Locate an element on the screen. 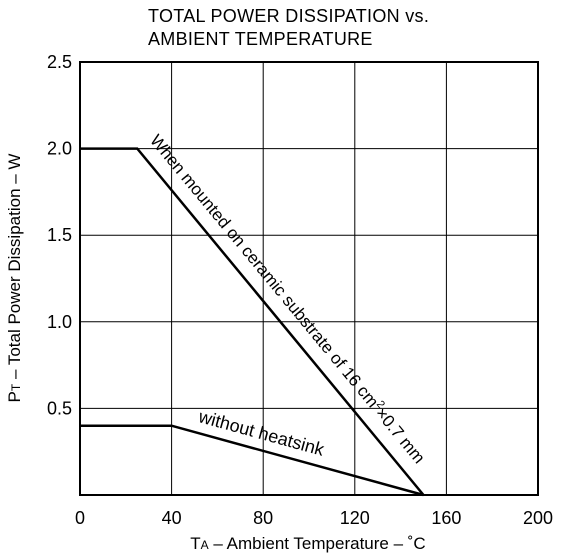 Image resolution: width=561 pixels, height=554 pixels. x-axis-label: TA – Ambient Temperature – ˚C is located at coordinates (307, 543).